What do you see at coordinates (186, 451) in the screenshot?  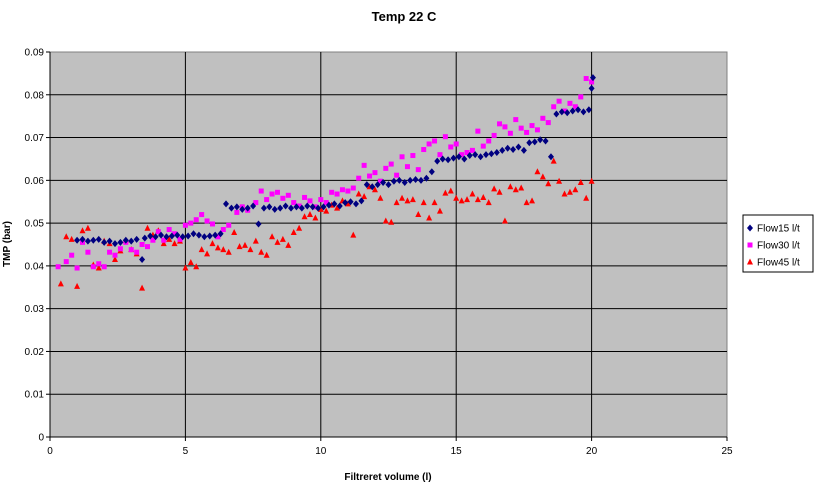 I see `x-tick-label: 5` at bounding box center [186, 451].